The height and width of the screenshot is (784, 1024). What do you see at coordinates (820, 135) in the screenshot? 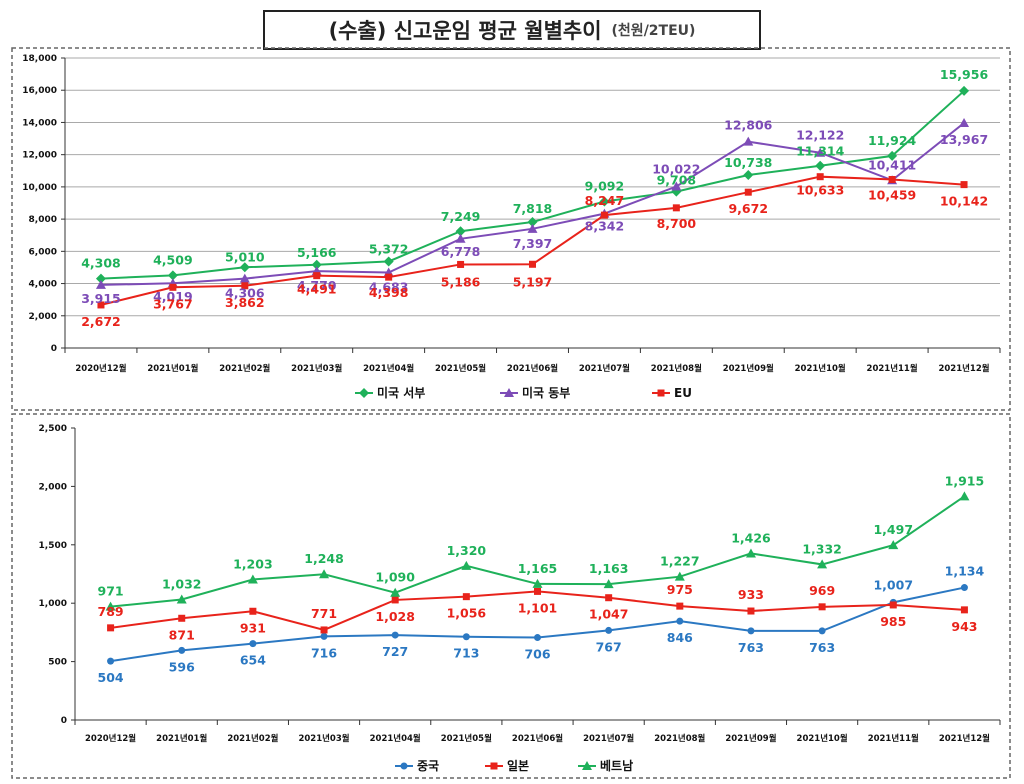
I see `data-label: 12,122` at bounding box center [820, 135].